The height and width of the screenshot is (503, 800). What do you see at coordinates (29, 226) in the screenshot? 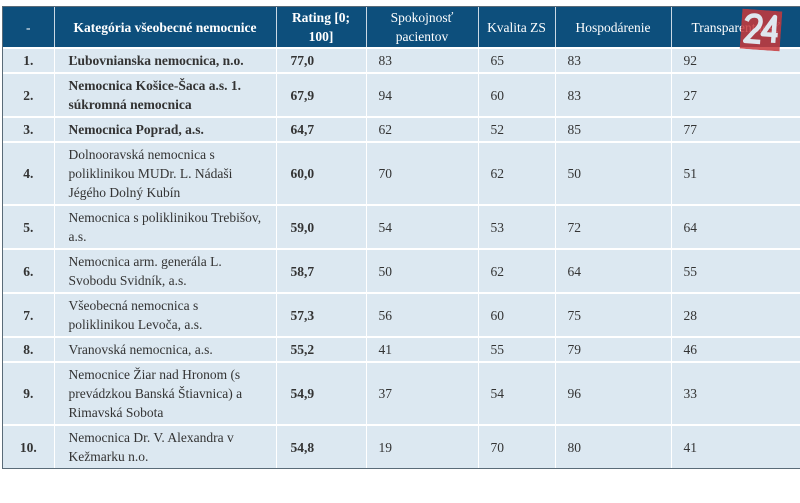
I see `rank-cell: 5.` at bounding box center [29, 226].